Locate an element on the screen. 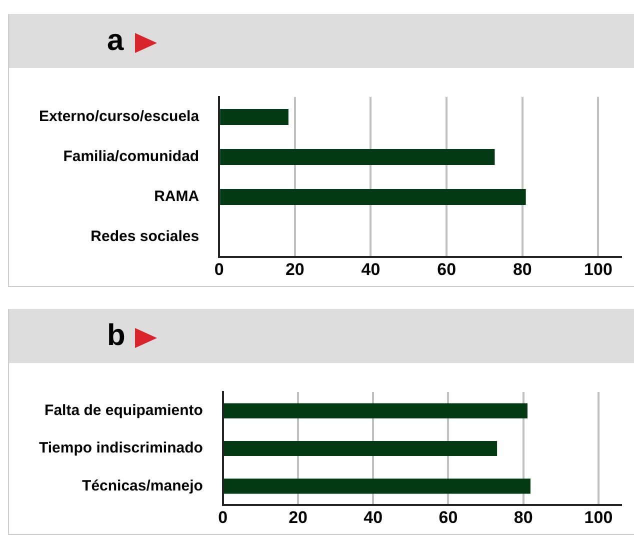  y-tick-label: Redes sociales is located at coordinates (145, 237).